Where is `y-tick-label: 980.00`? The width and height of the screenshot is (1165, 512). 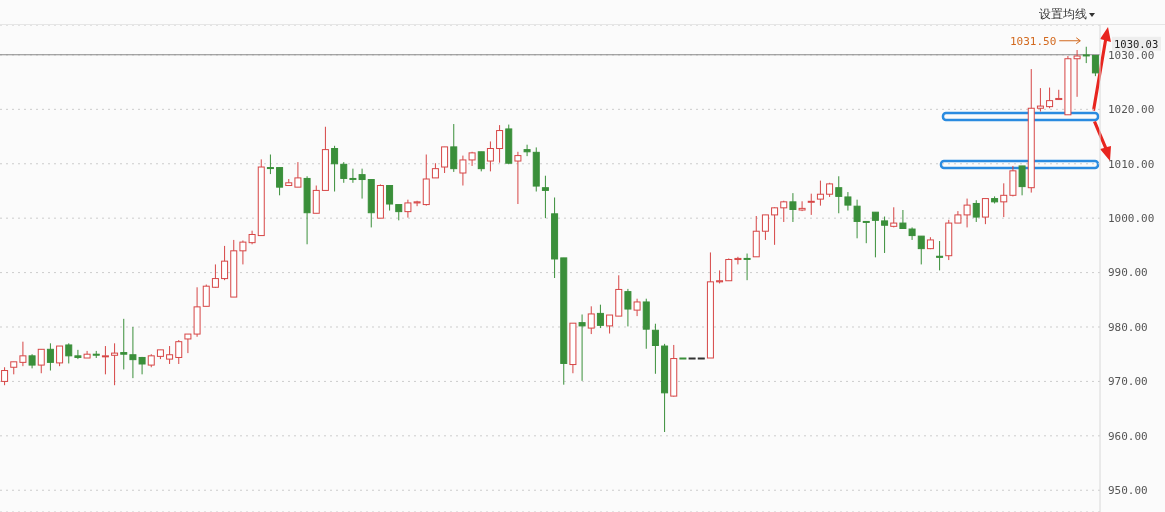
y-tick-label: 980.00 is located at coordinates (1128, 327).